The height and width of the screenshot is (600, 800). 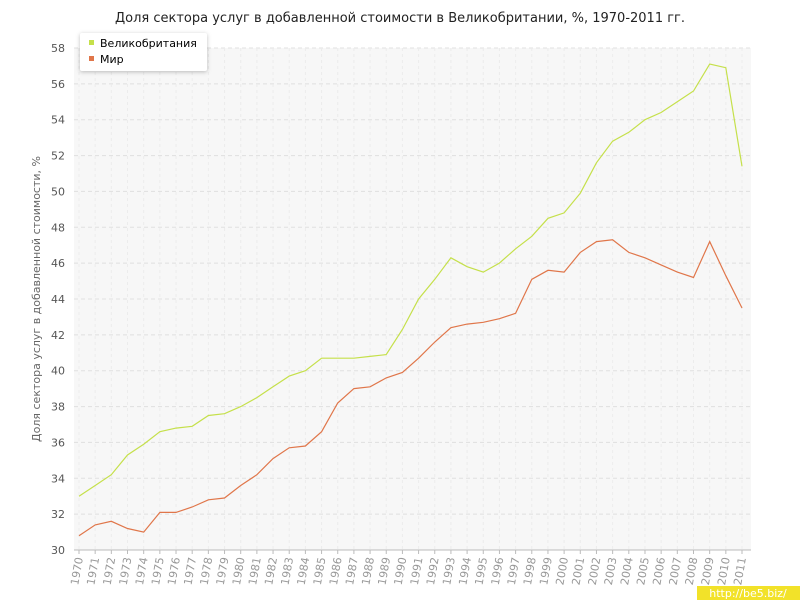 I want to click on x-tick-label: 1973, so click(x=126, y=571).